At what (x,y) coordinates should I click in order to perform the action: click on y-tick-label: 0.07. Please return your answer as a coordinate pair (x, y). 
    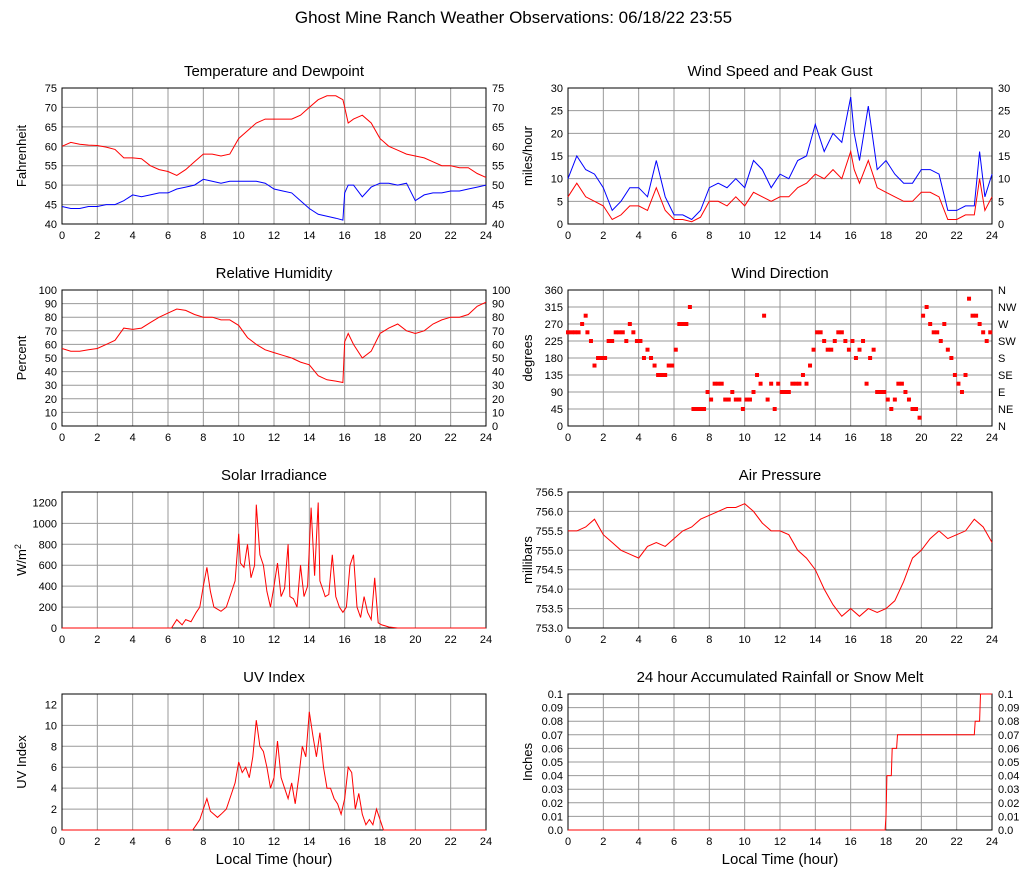
    Looking at the image, I should click on (552, 736).